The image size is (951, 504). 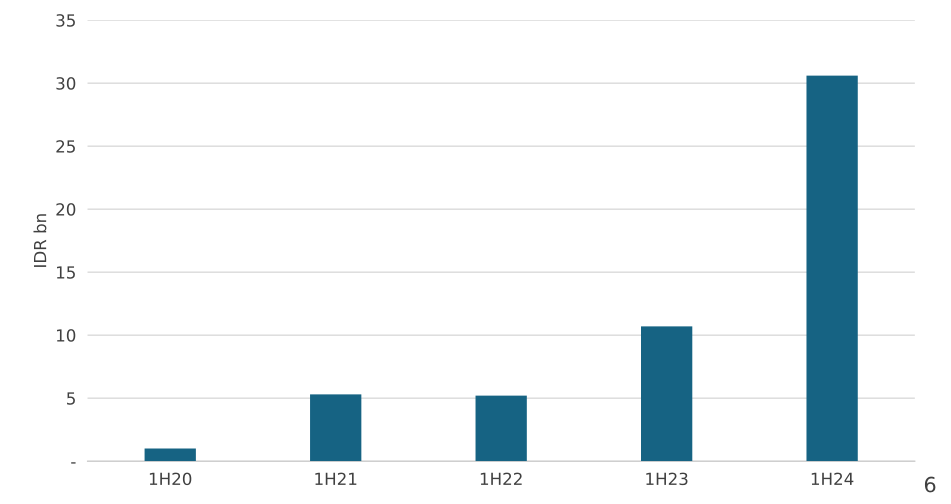 I want to click on y-tick-label: -, so click(x=73, y=463).